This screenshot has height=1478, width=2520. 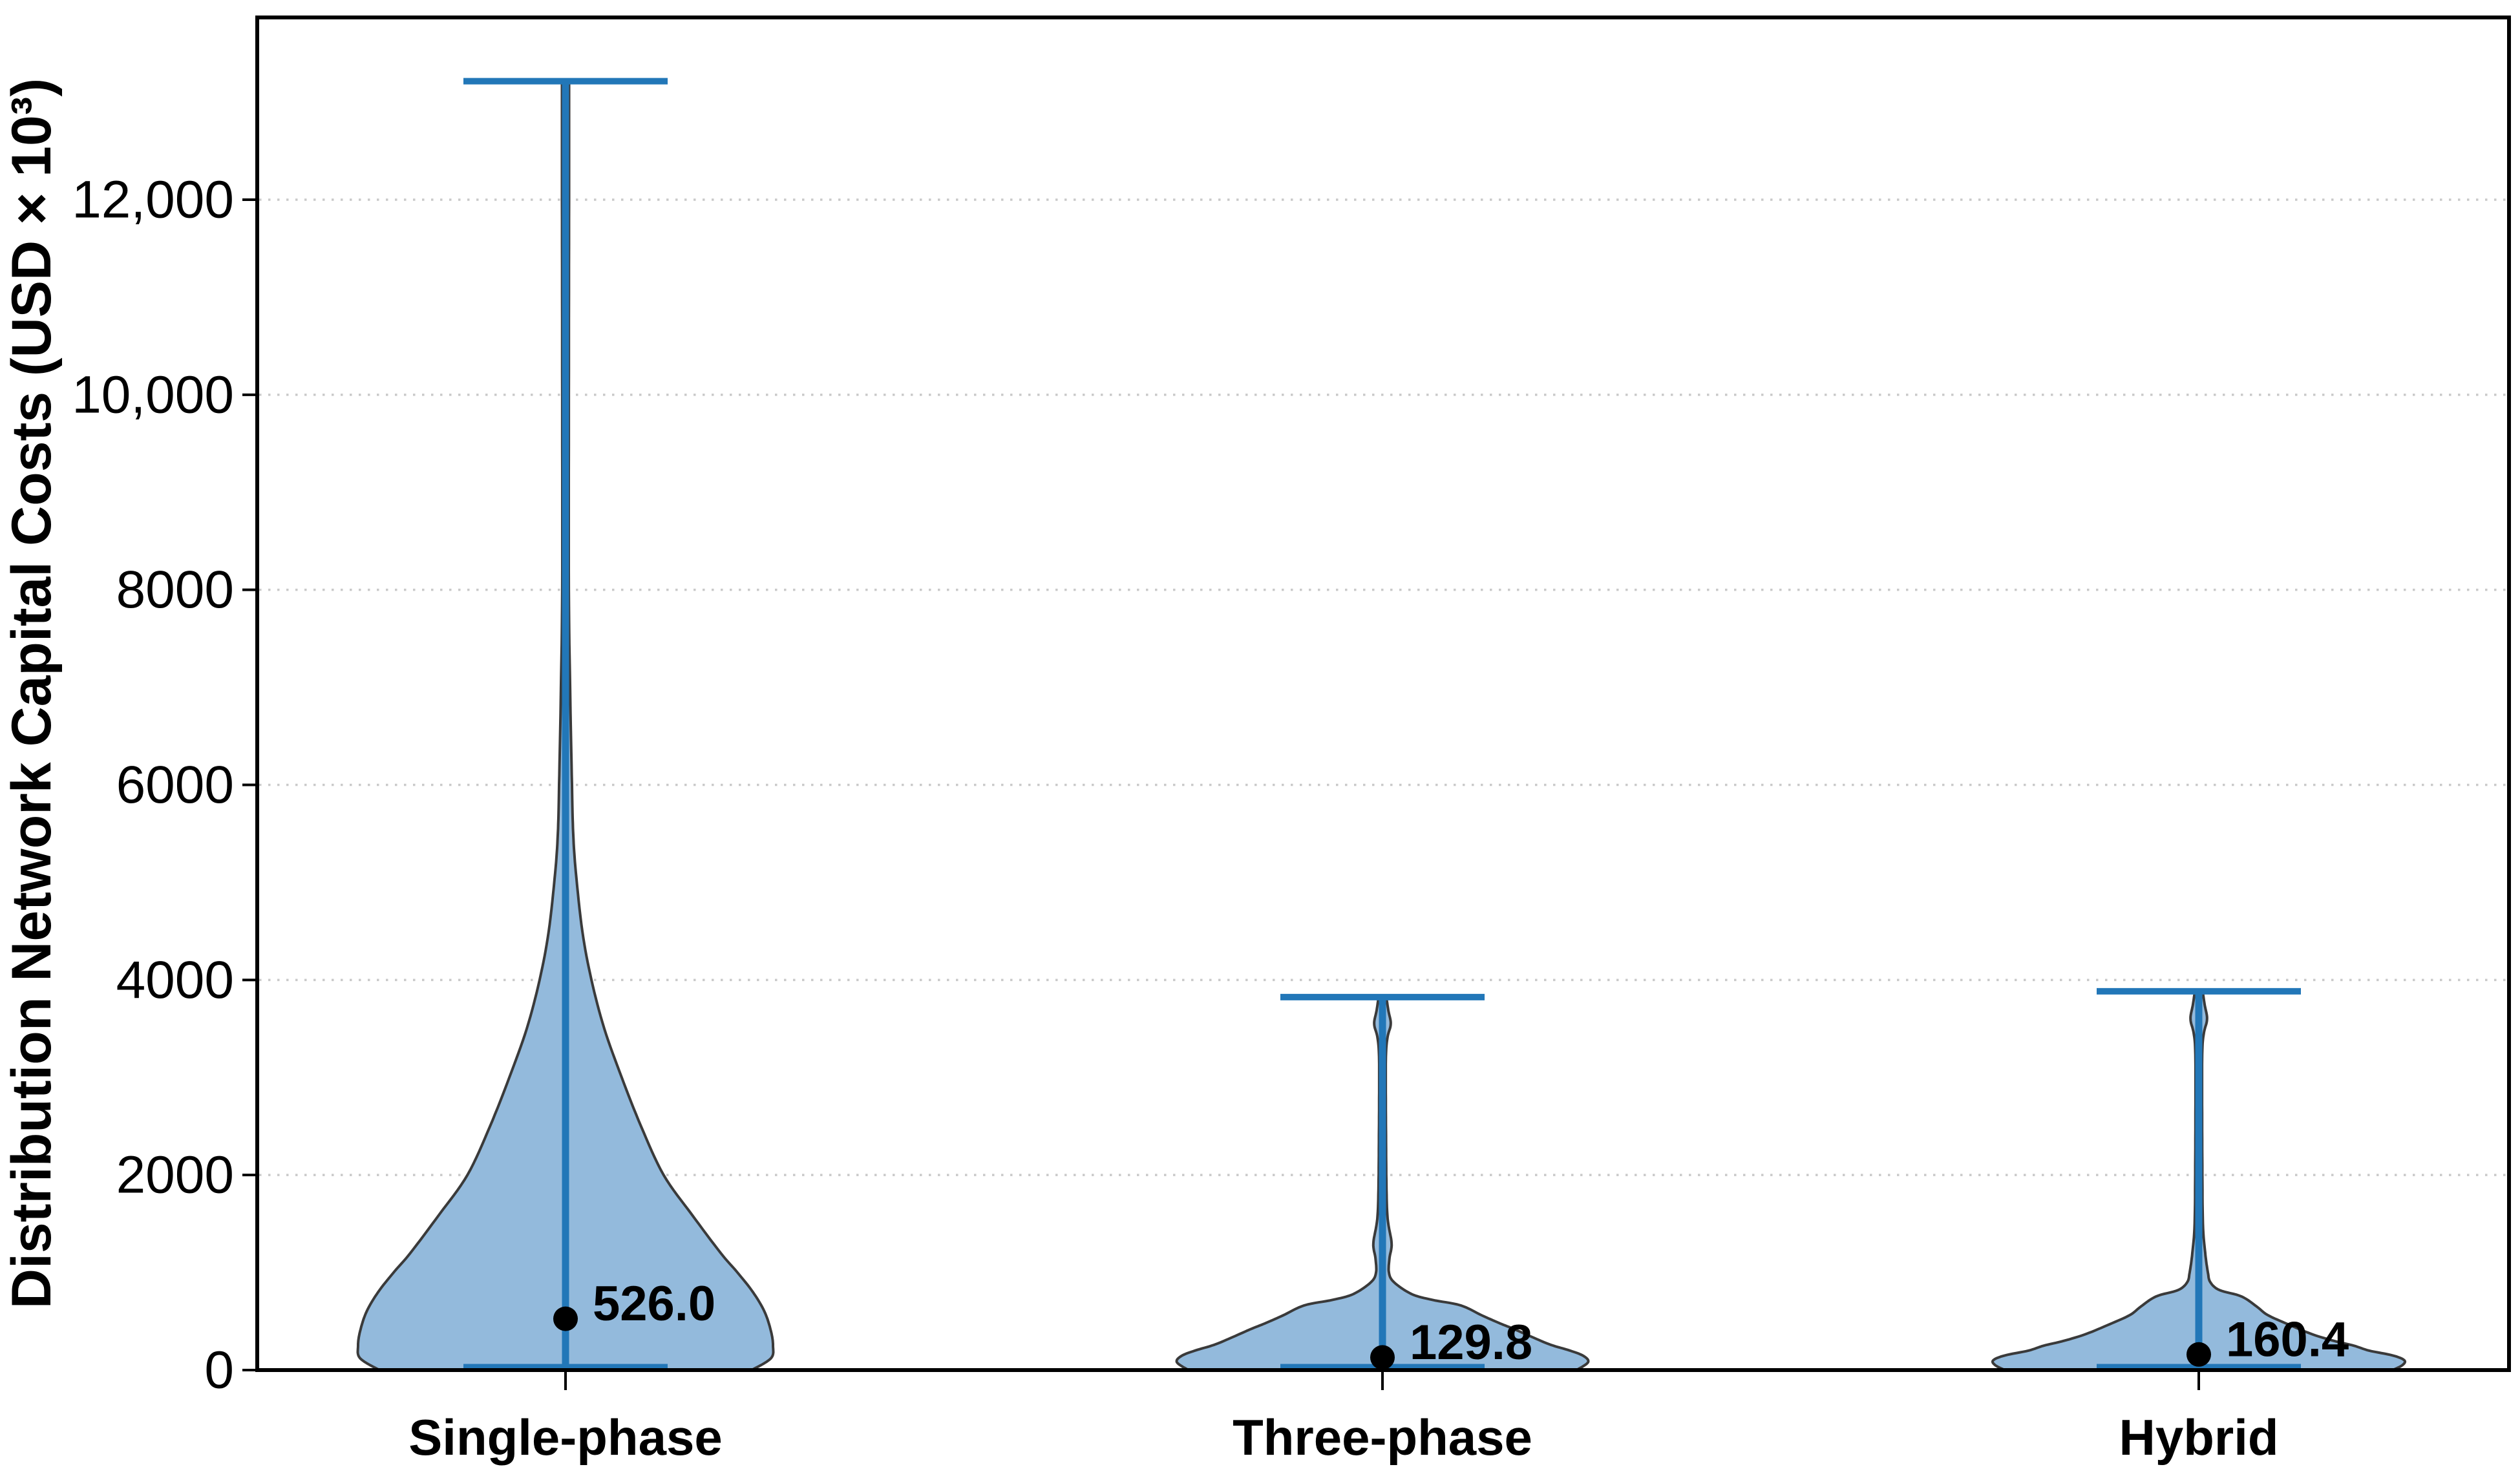 I want to click on x-category-label-three-phase: Three-phase, so click(x=1382, y=1437).